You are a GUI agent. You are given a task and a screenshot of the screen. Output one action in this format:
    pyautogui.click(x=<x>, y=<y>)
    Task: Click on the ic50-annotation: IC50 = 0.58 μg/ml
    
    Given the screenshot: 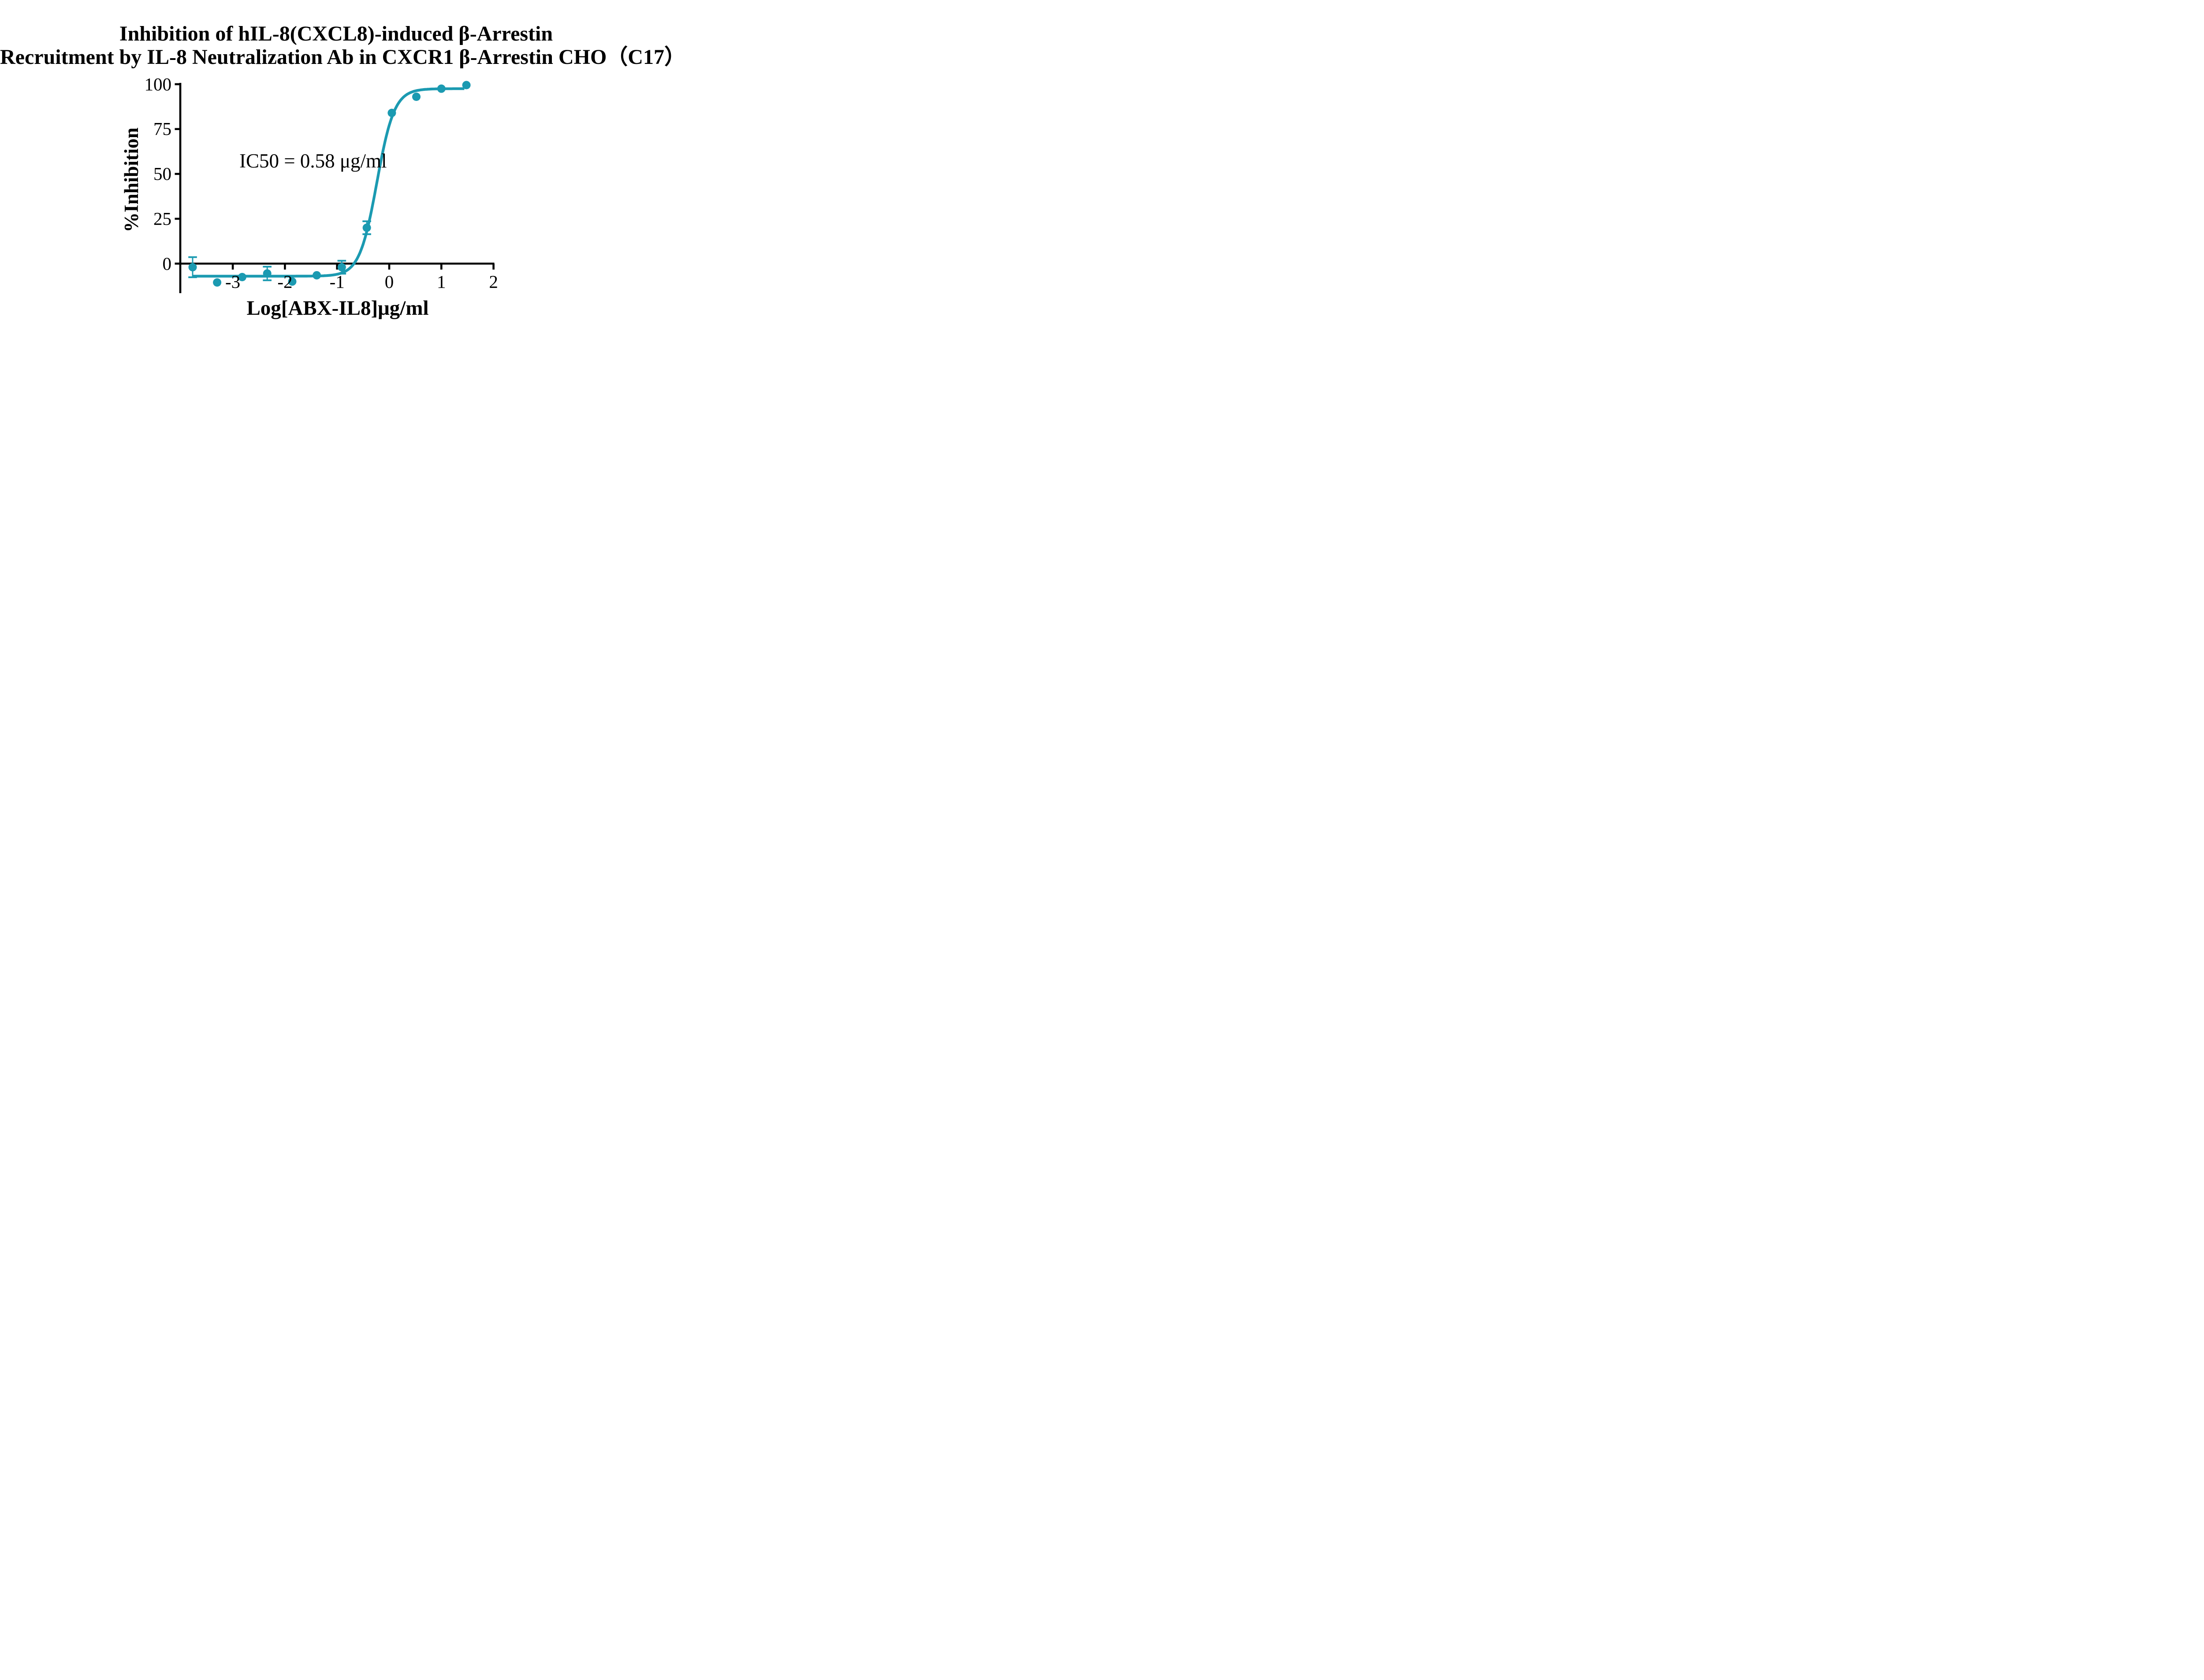 What is the action you would take?
    pyautogui.click(x=313, y=161)
    